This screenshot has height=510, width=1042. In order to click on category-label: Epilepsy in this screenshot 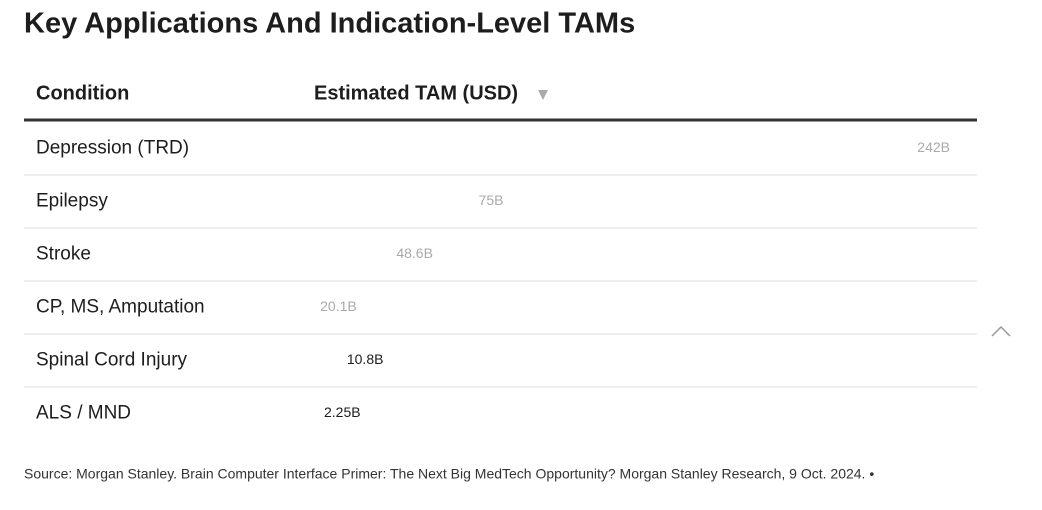, I will do `click(72, 201)`.